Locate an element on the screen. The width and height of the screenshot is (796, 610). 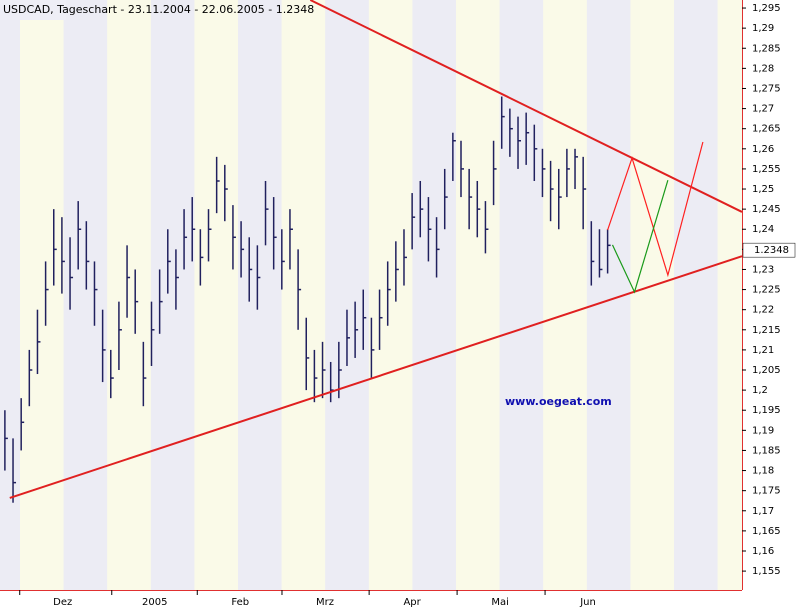
y-tick-label: 1,25 is located at coordinates (763, 189).